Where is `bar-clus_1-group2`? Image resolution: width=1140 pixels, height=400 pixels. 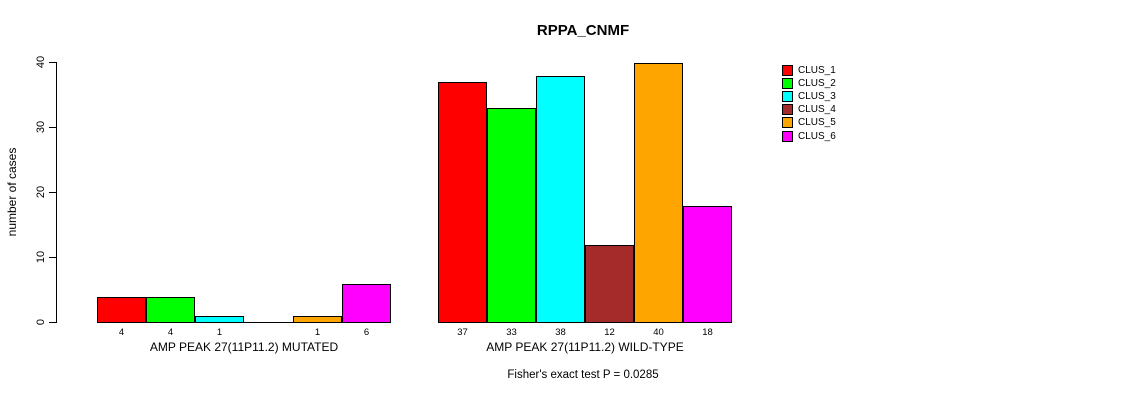
bar-clus_1-group2 is located at coordinates (462, 202).